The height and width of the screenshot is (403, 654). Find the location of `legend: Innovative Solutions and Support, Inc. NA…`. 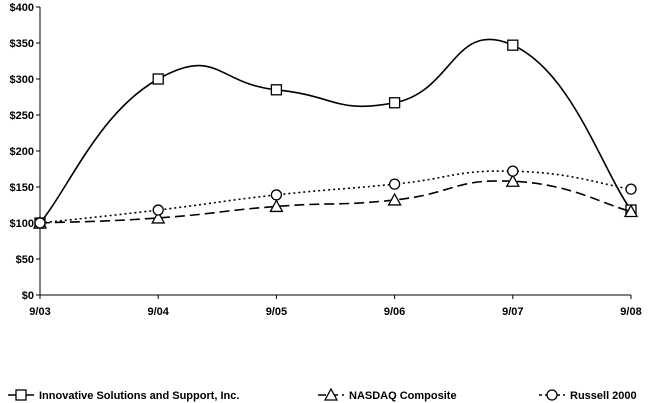

legend: Innovative Solutions and Support, Inc. NA… is located at coordinates (322, 394).